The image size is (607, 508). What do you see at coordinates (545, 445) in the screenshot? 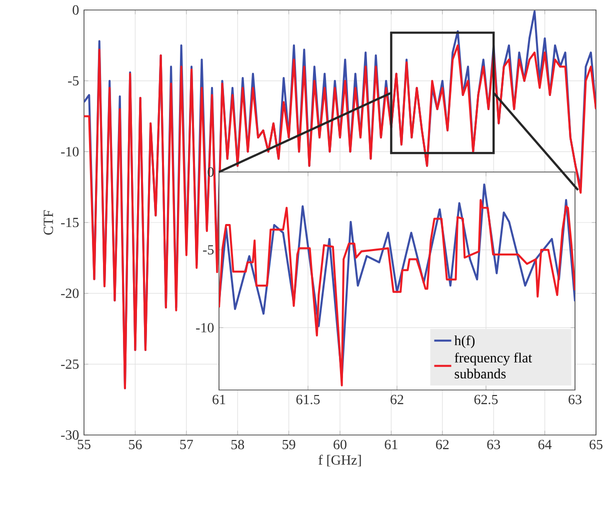
I see `x-tick-label: 64` at bounding box center [545, 445].